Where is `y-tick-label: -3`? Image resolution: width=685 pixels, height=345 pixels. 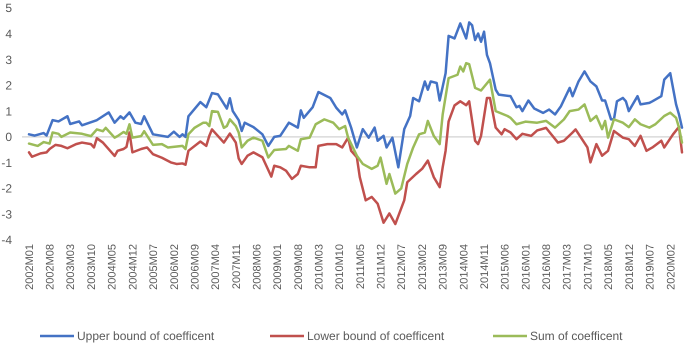 y-tick-label: -3 is located at coordinates (6, 214).